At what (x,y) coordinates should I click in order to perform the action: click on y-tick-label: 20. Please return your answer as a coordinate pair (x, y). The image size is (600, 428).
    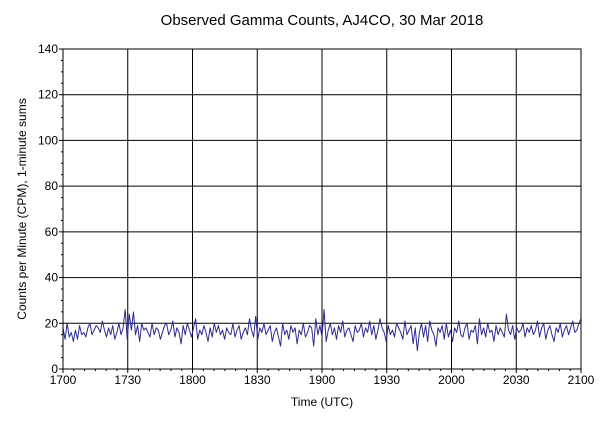
    Looking at the image, I should click on (52, 323).